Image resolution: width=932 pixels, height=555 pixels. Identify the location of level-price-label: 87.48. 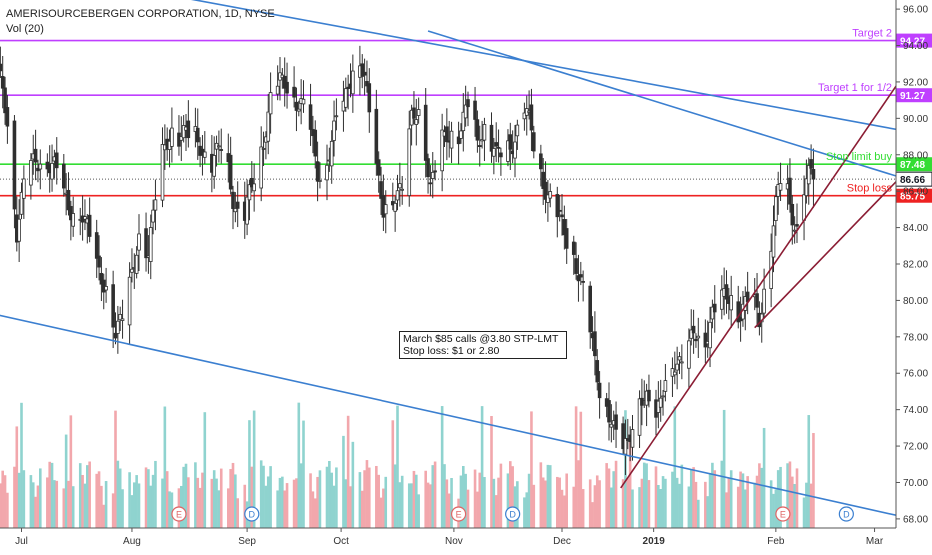
(912, 165).